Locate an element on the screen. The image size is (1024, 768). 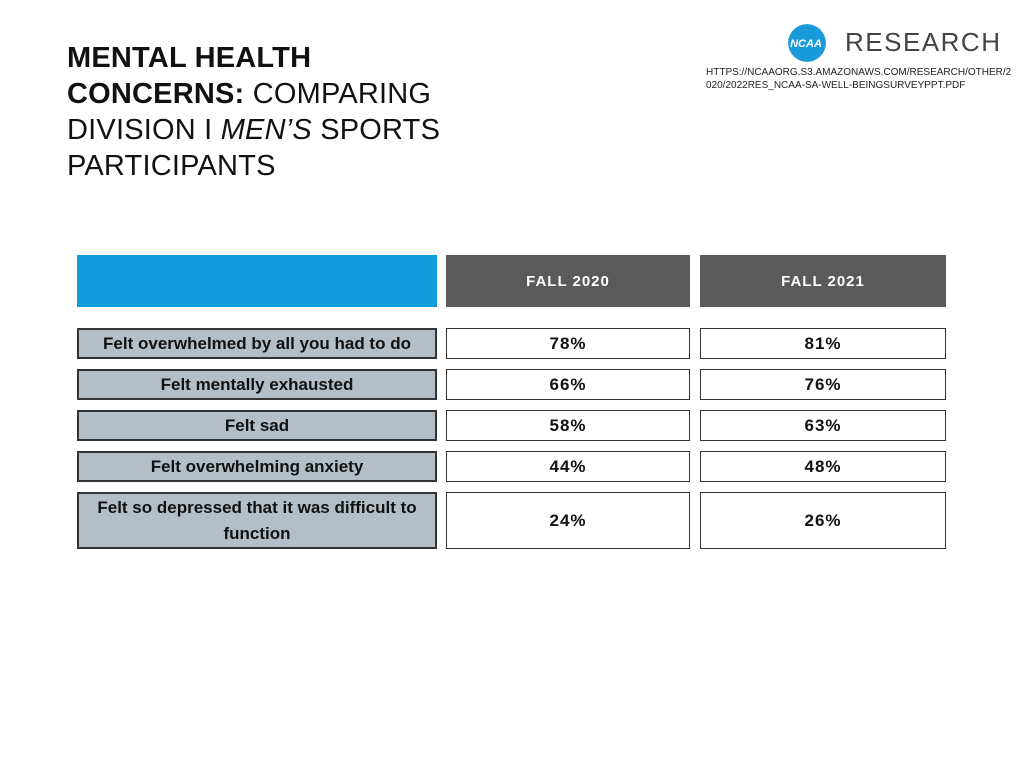
row-value: 81% is located at coordinates (823, 343).